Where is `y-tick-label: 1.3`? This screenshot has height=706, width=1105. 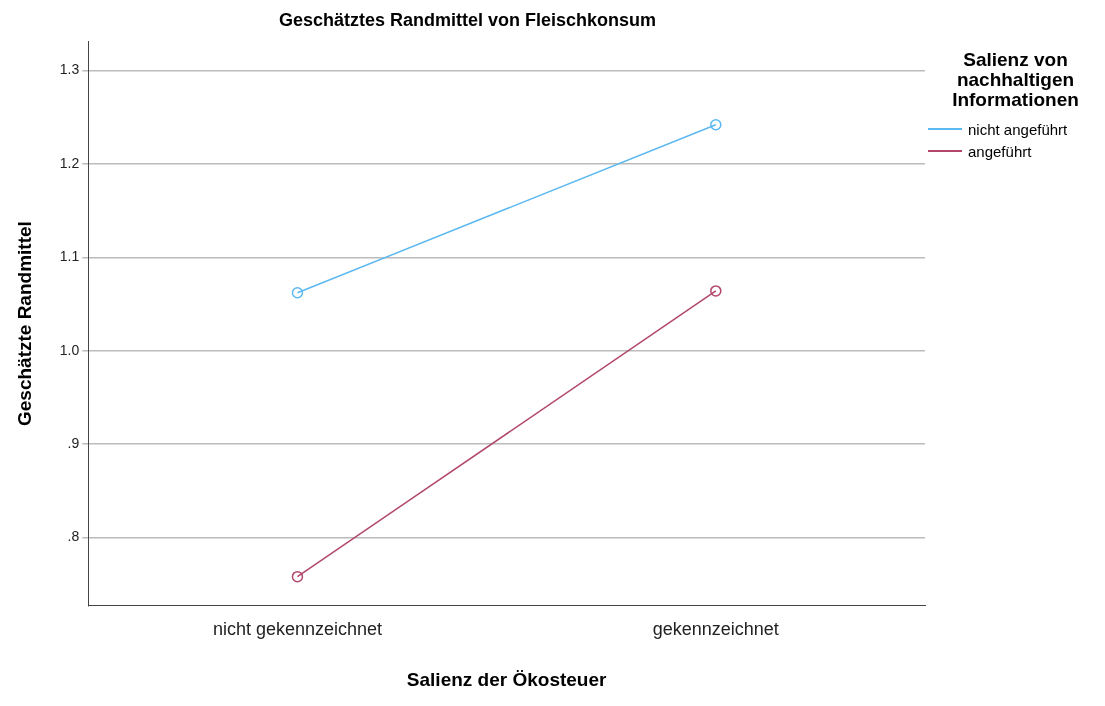
y-tick-label: 1.3 is located at coordinates (69, 69).